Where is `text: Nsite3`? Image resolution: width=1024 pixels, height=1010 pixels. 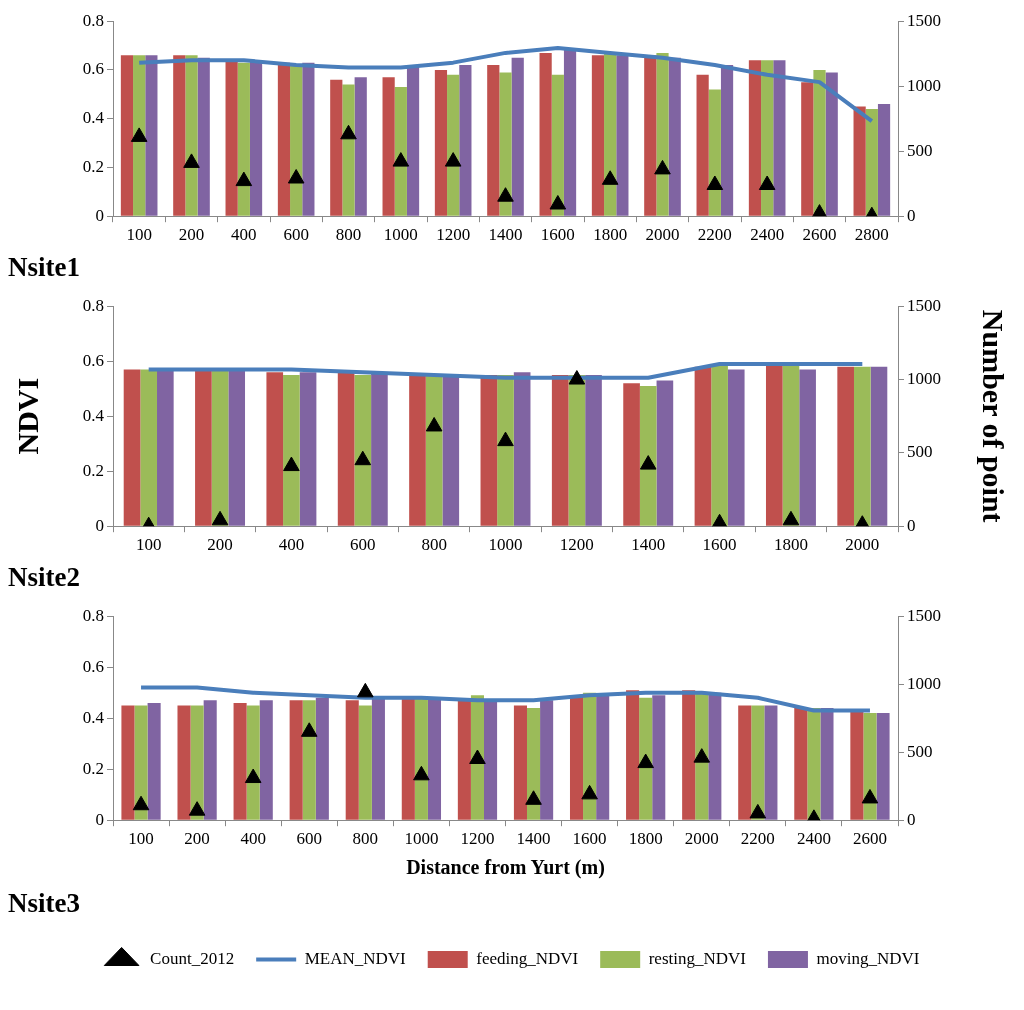 text: Nsite3 is located at coordinates (44, 902).